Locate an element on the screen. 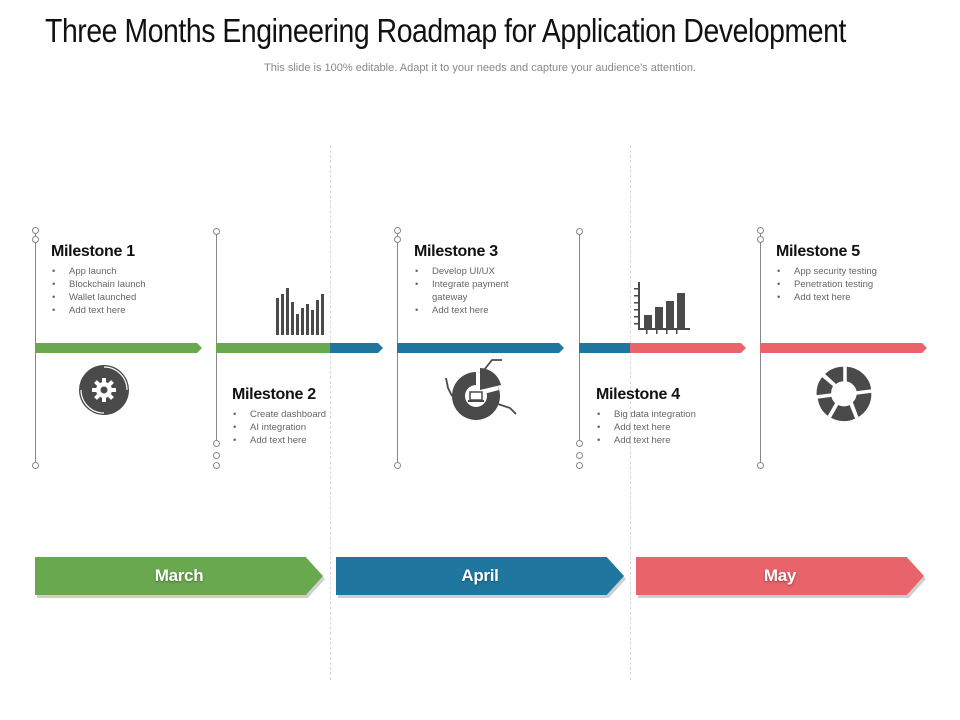  gear-icon is located at coordinates (104, 390).